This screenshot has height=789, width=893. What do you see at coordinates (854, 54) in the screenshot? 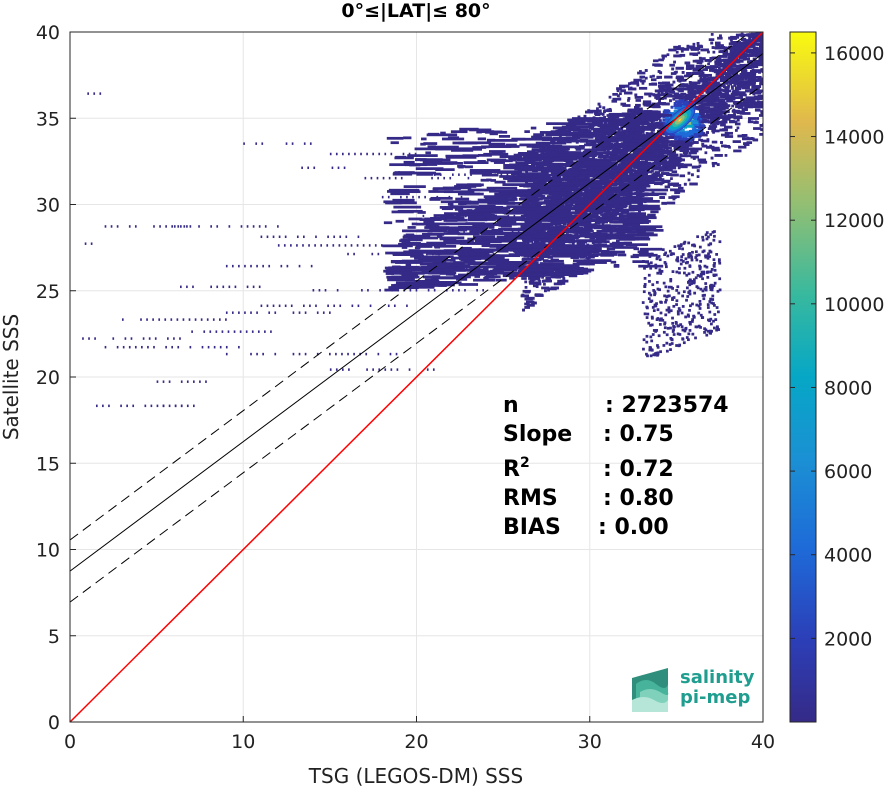
I see `colorbar-tick-label: 16000` at bounding box center [854, 54].